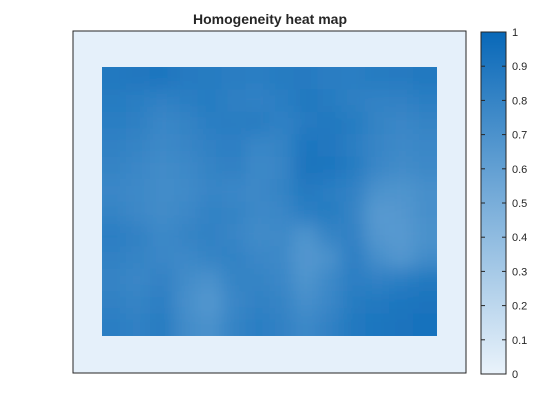  What do you see at coordinates (503, 204) in the screenshot?
I see `colorbar: 0 0.1 0.2 0.3 0.4 0.5 0.6 0.7 0.8 0.9 1` at bounding box center [503, 204].